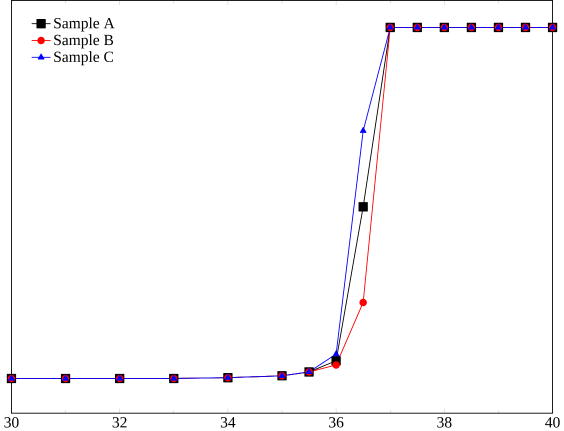 Image resolution: width=564 pixels, height=431 pixels. I want to click on x-tick-label: 40, so click(552, 422).